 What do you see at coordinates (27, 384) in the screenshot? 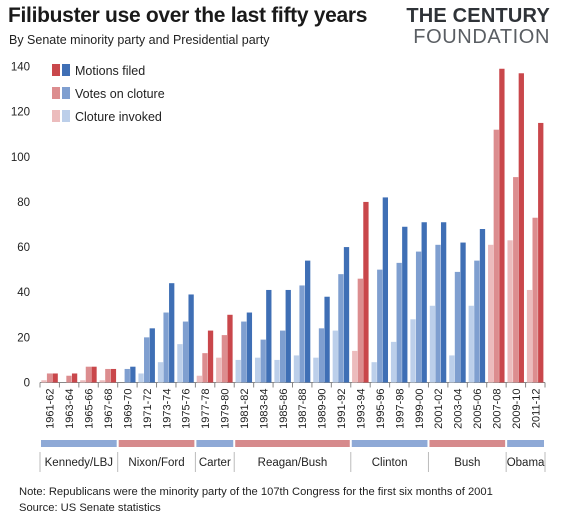
I see `y-tick-label: 0` at bounding box center [27, 384].